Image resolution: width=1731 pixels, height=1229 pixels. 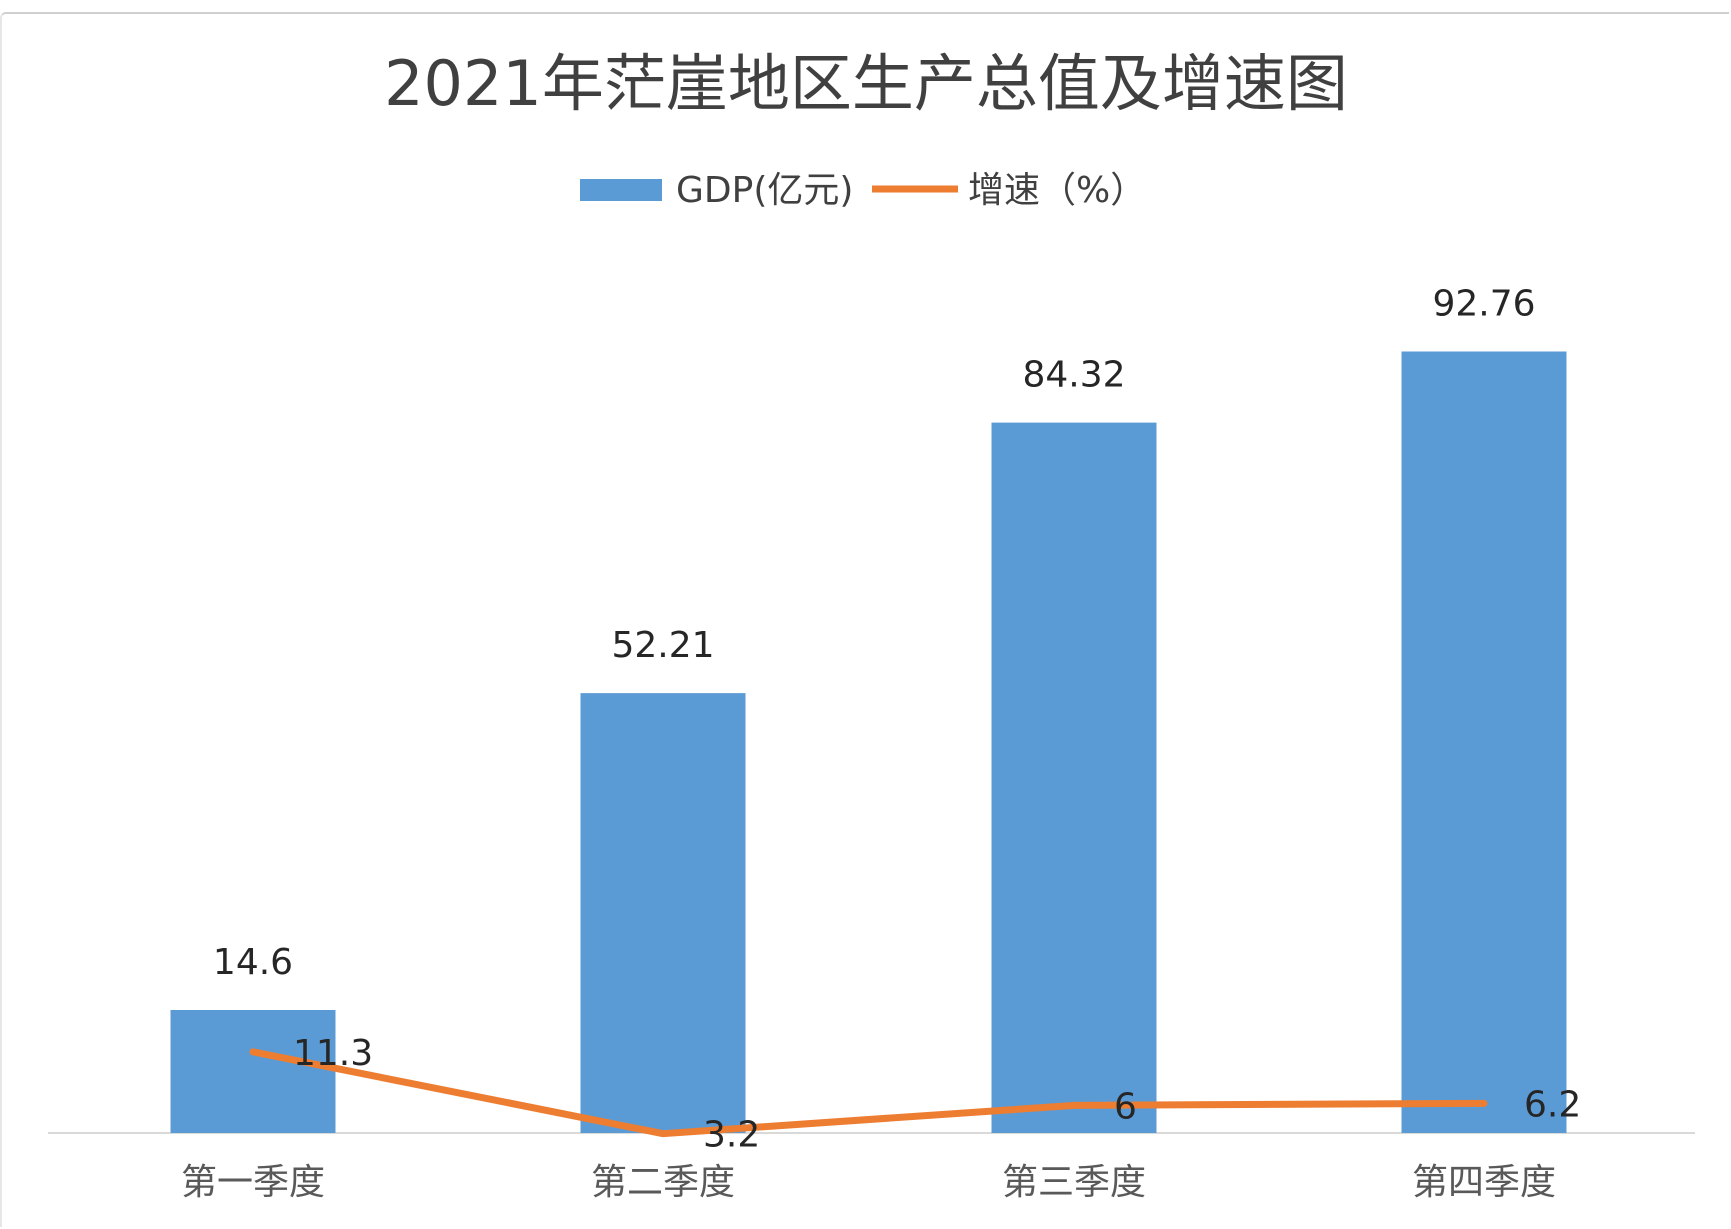 What do you see at coordinates (1484, 1182) in the screenshot?
I see `x-tick-label: 第四季度` at bounding box center [1484, 1182].